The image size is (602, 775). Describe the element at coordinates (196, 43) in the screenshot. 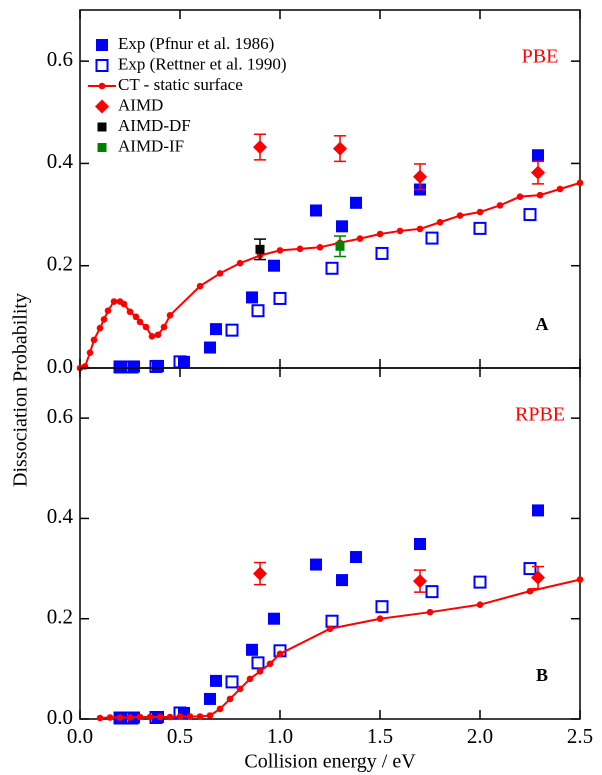

I see `legend-label: Exp (Pfnur et al. 1986)` at that location.